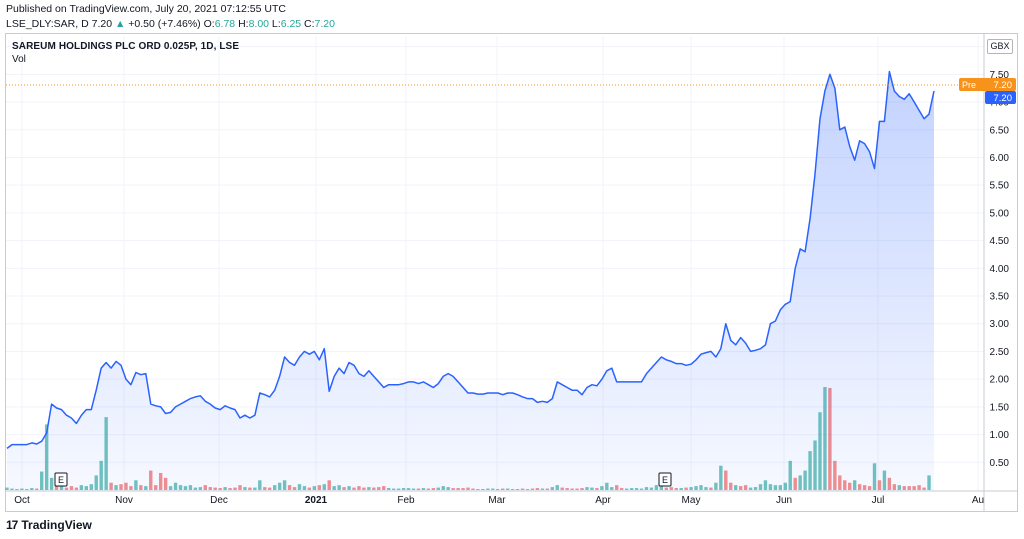 Image resolution: width=1024 pixels, height=539 pixels. I want to click on open-value: 6.78, so click(225, 24).